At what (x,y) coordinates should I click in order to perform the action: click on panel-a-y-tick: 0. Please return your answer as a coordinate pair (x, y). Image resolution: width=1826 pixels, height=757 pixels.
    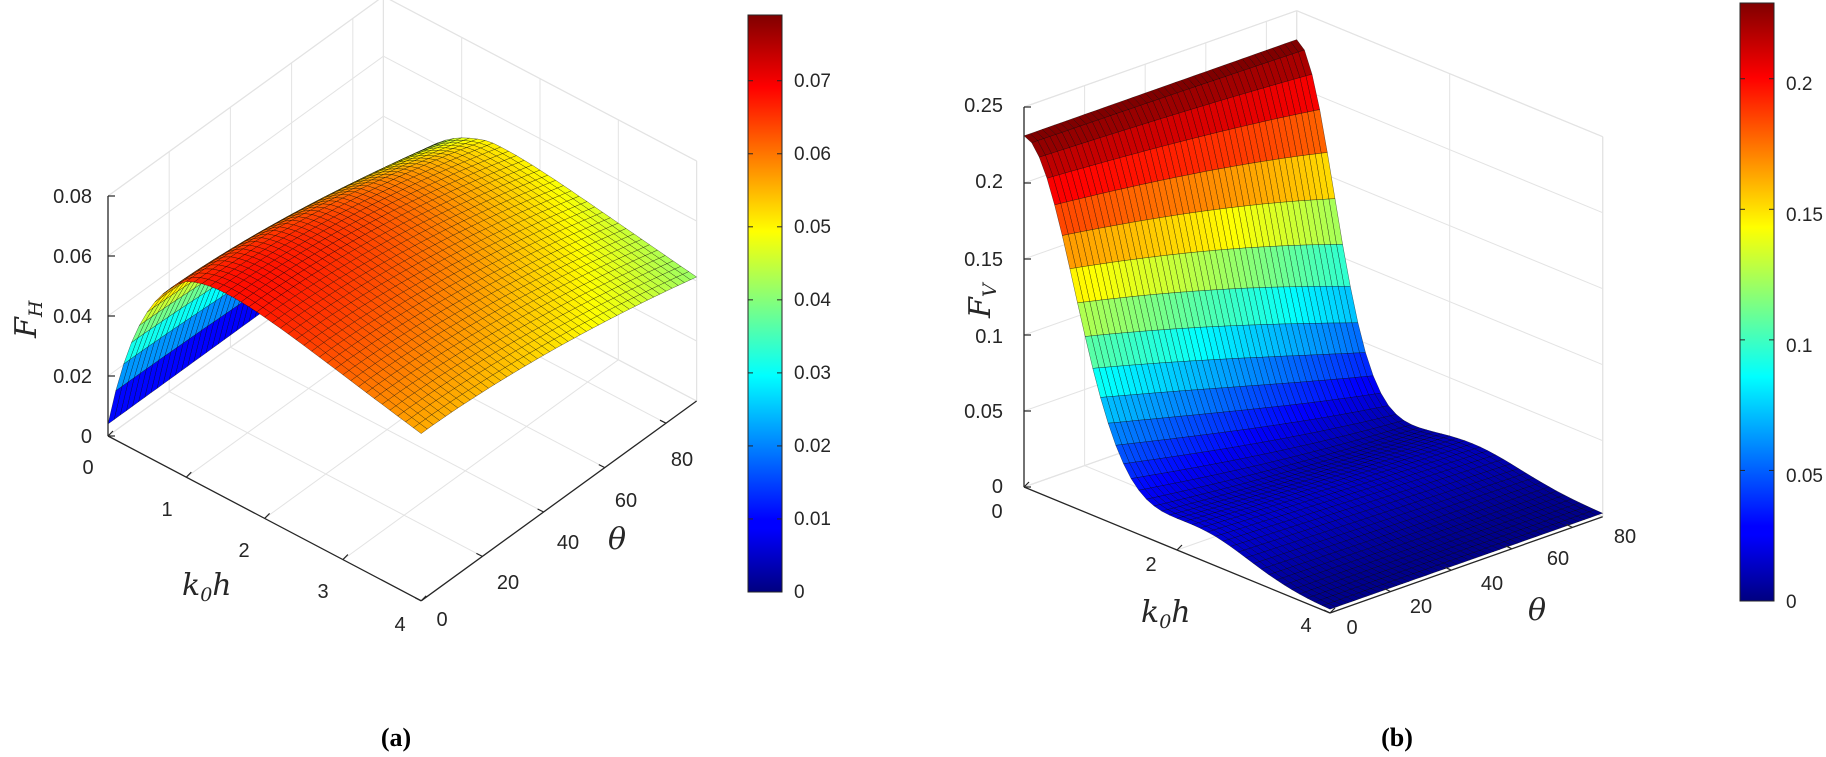
    Looking at the image, I should click on (441, 620).